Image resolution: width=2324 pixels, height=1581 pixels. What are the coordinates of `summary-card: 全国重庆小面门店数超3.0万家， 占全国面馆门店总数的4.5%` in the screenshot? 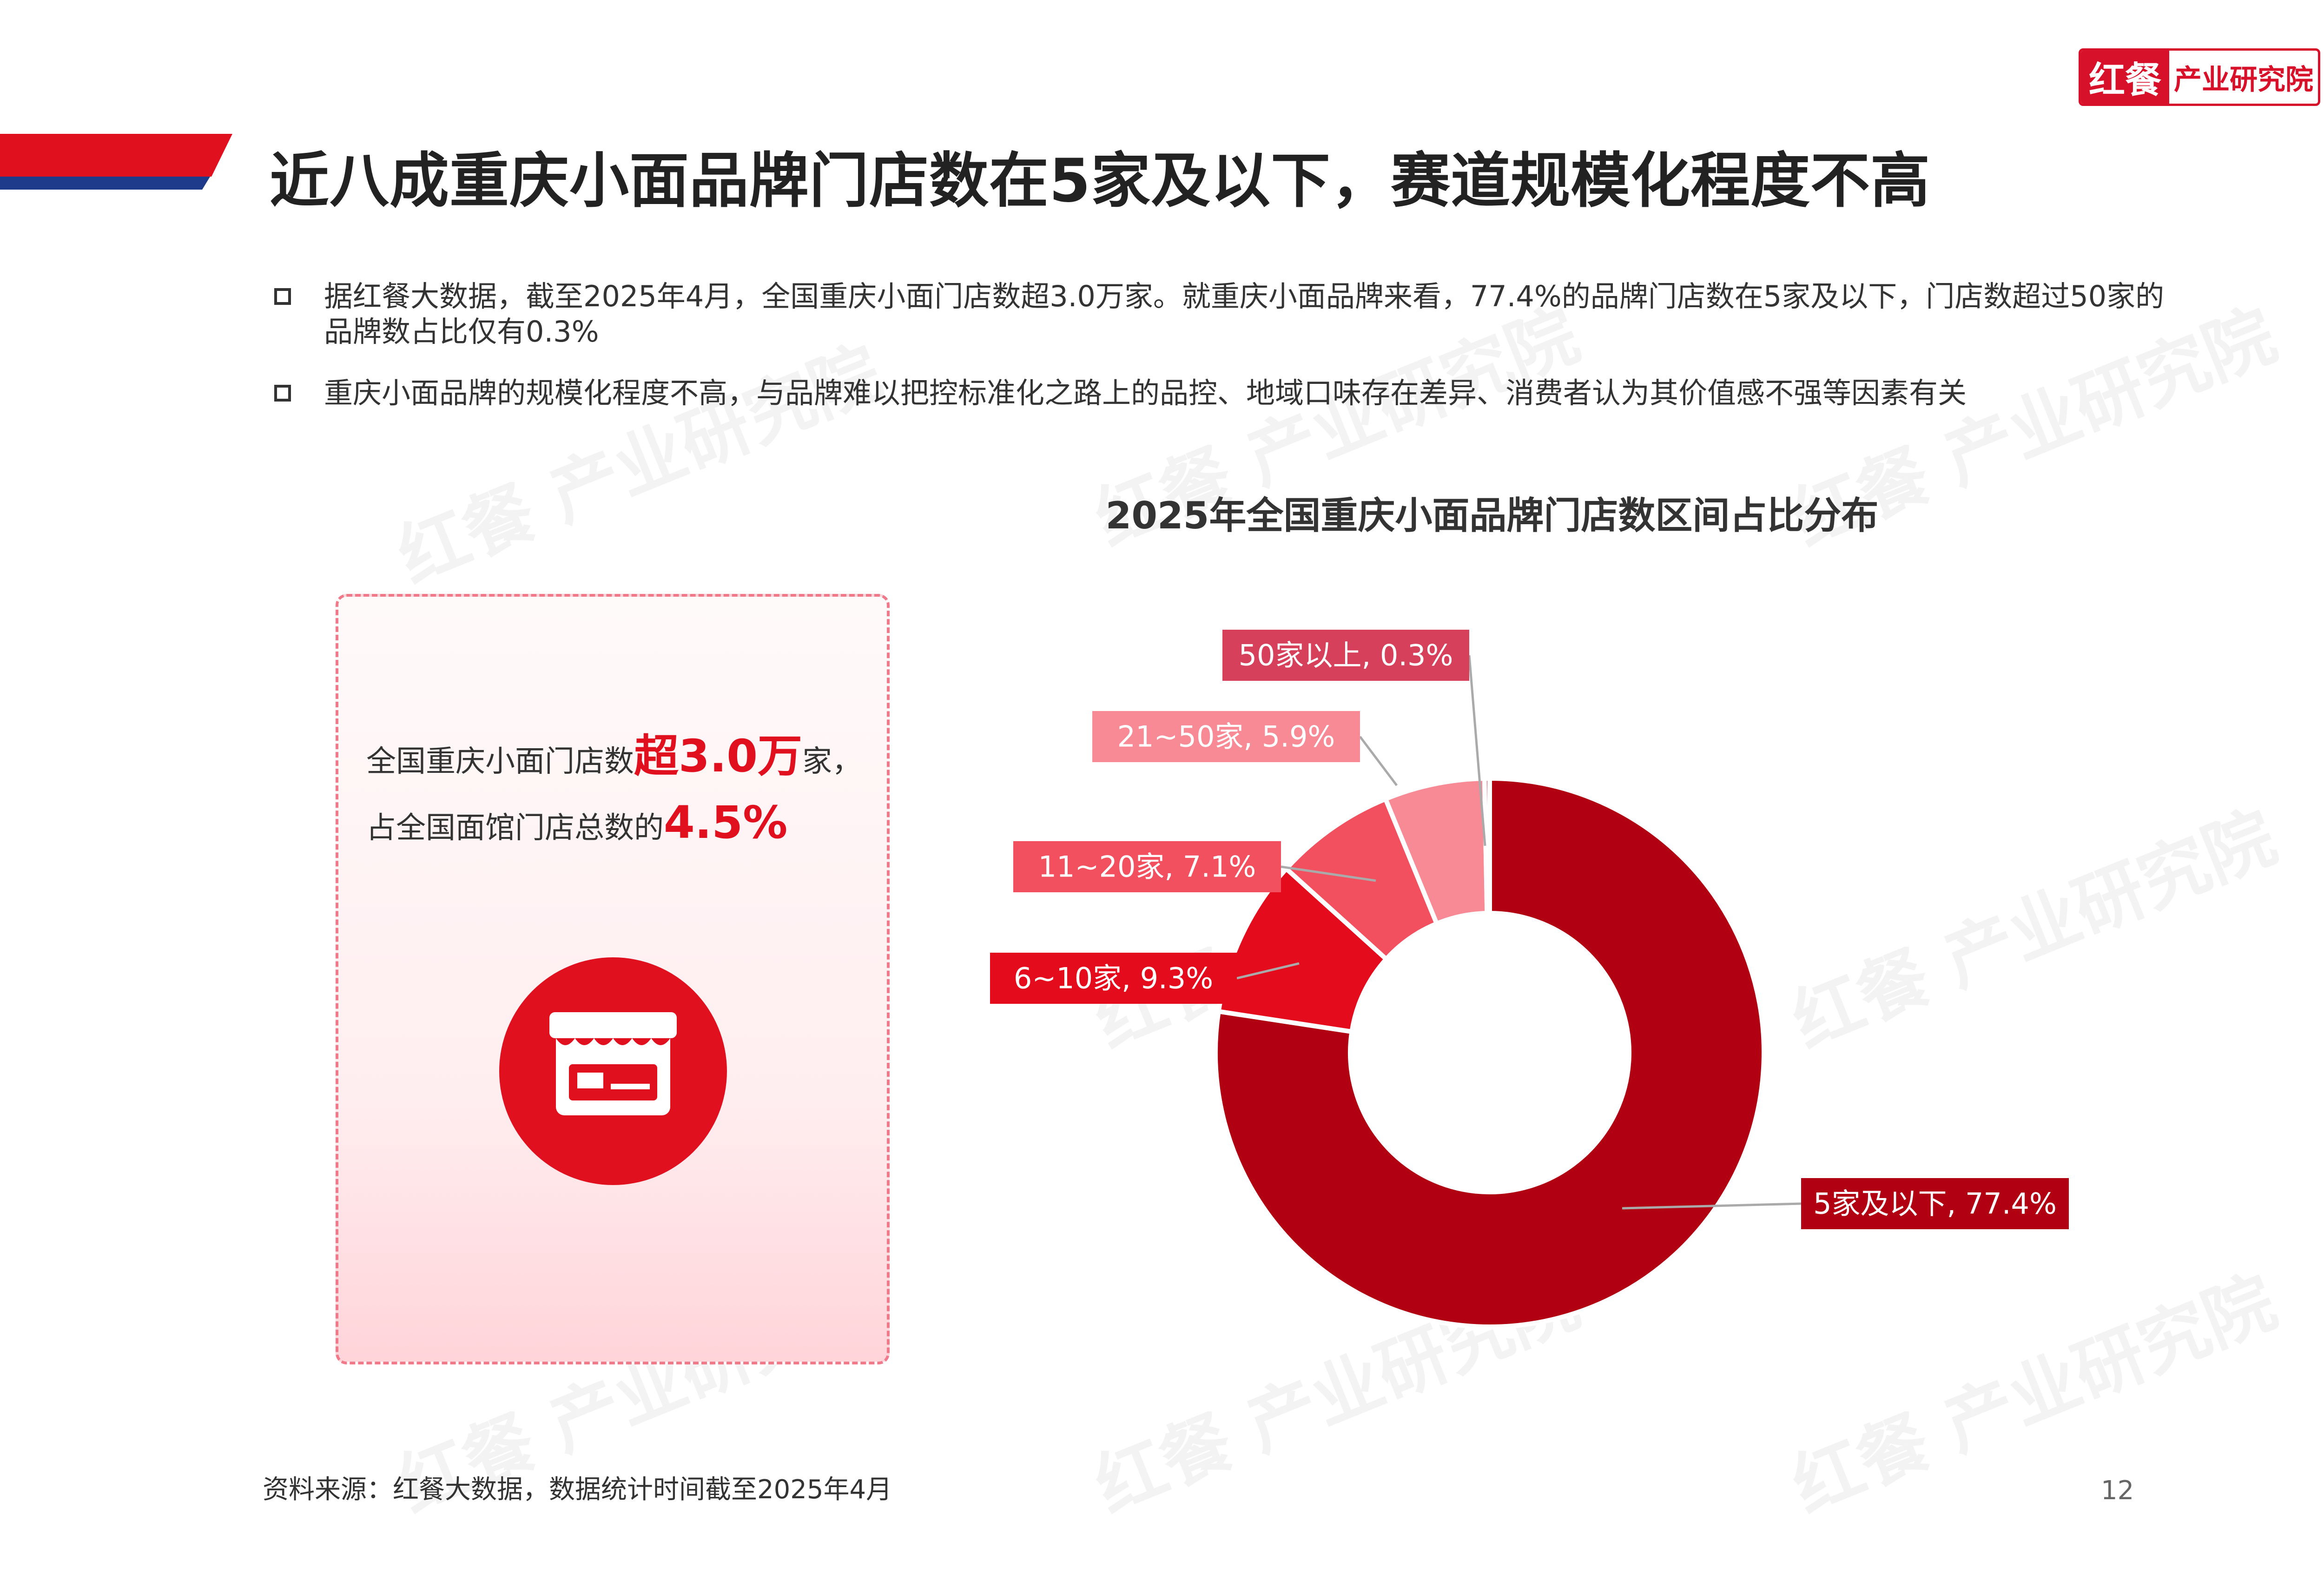 It's located at (613, 979).